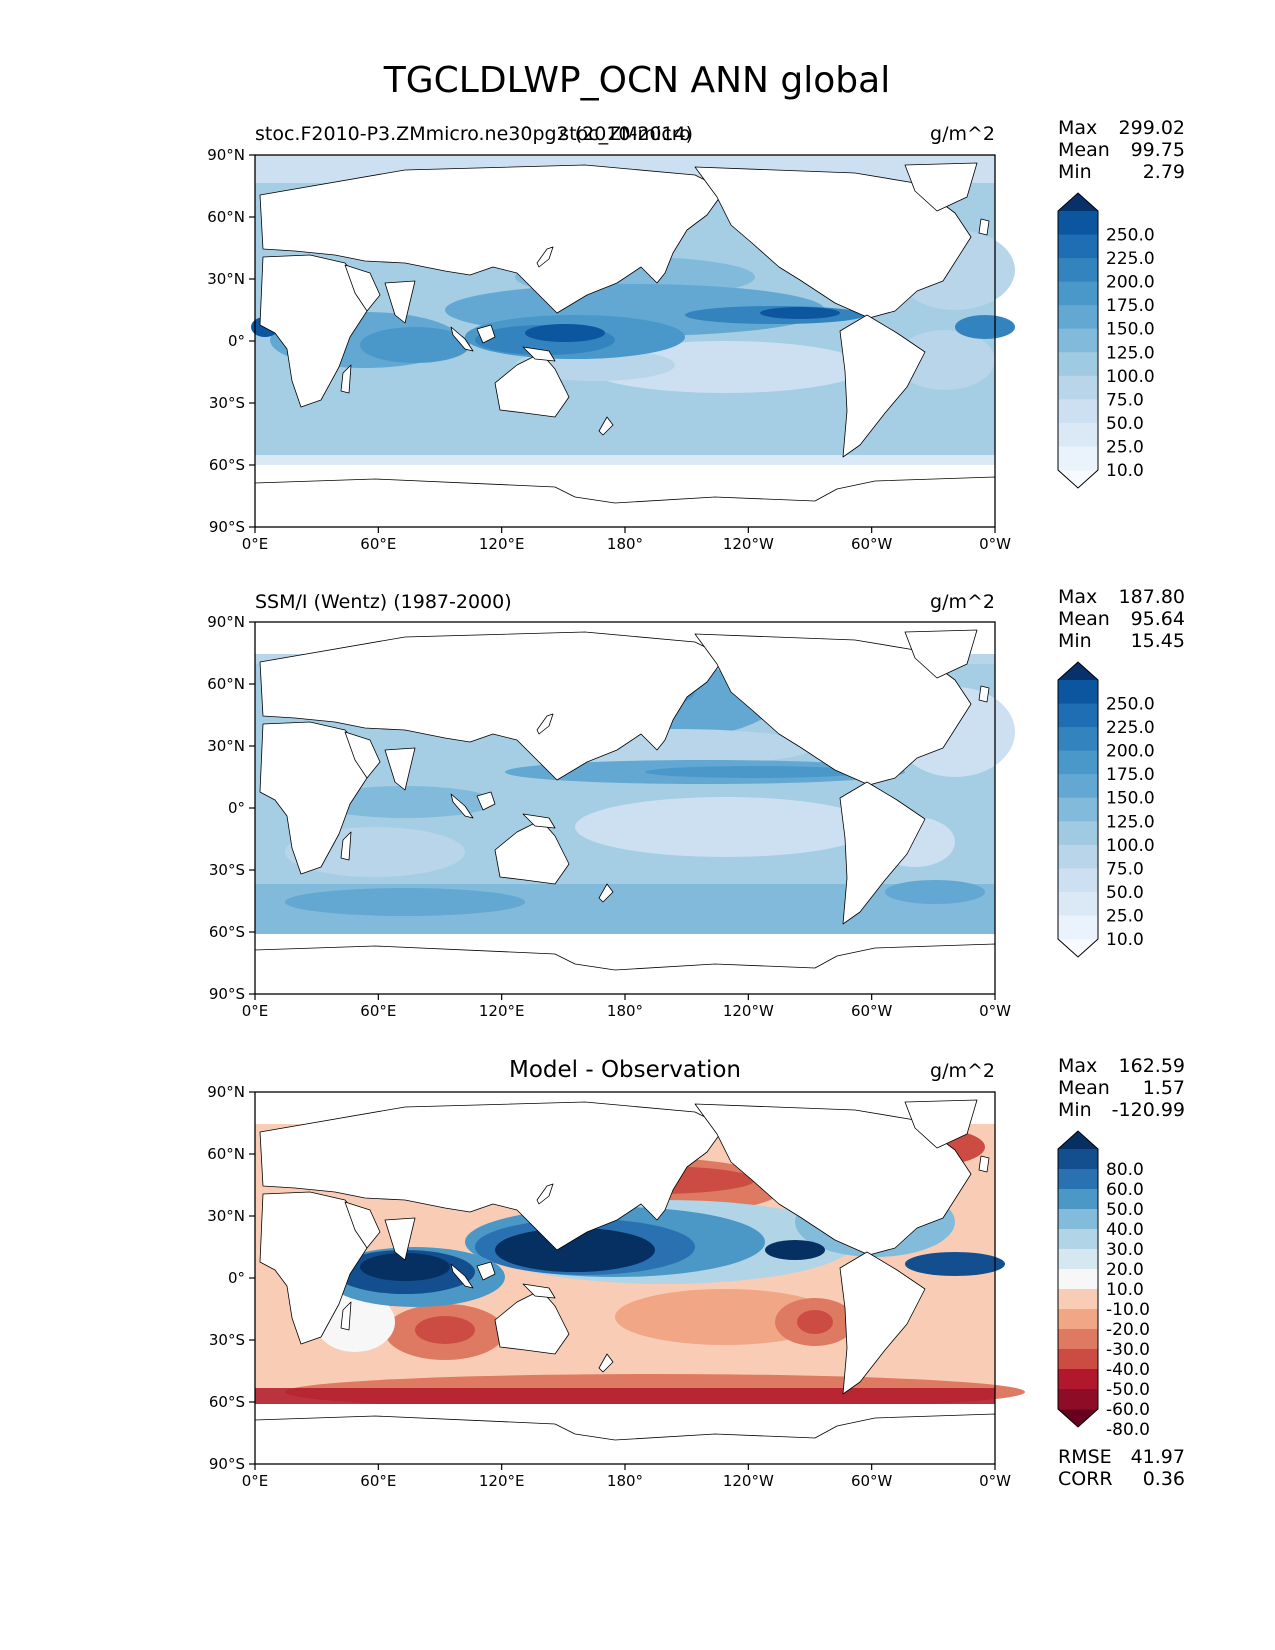 The height and width of the screenshot is (1650, 1275). What do you see at coordinates (1121, 1088) in the screenshot?
I see `stats-diff: Max 162.59 Mean 1.57 Min -120.99` at bounding box center [1121, 1088].